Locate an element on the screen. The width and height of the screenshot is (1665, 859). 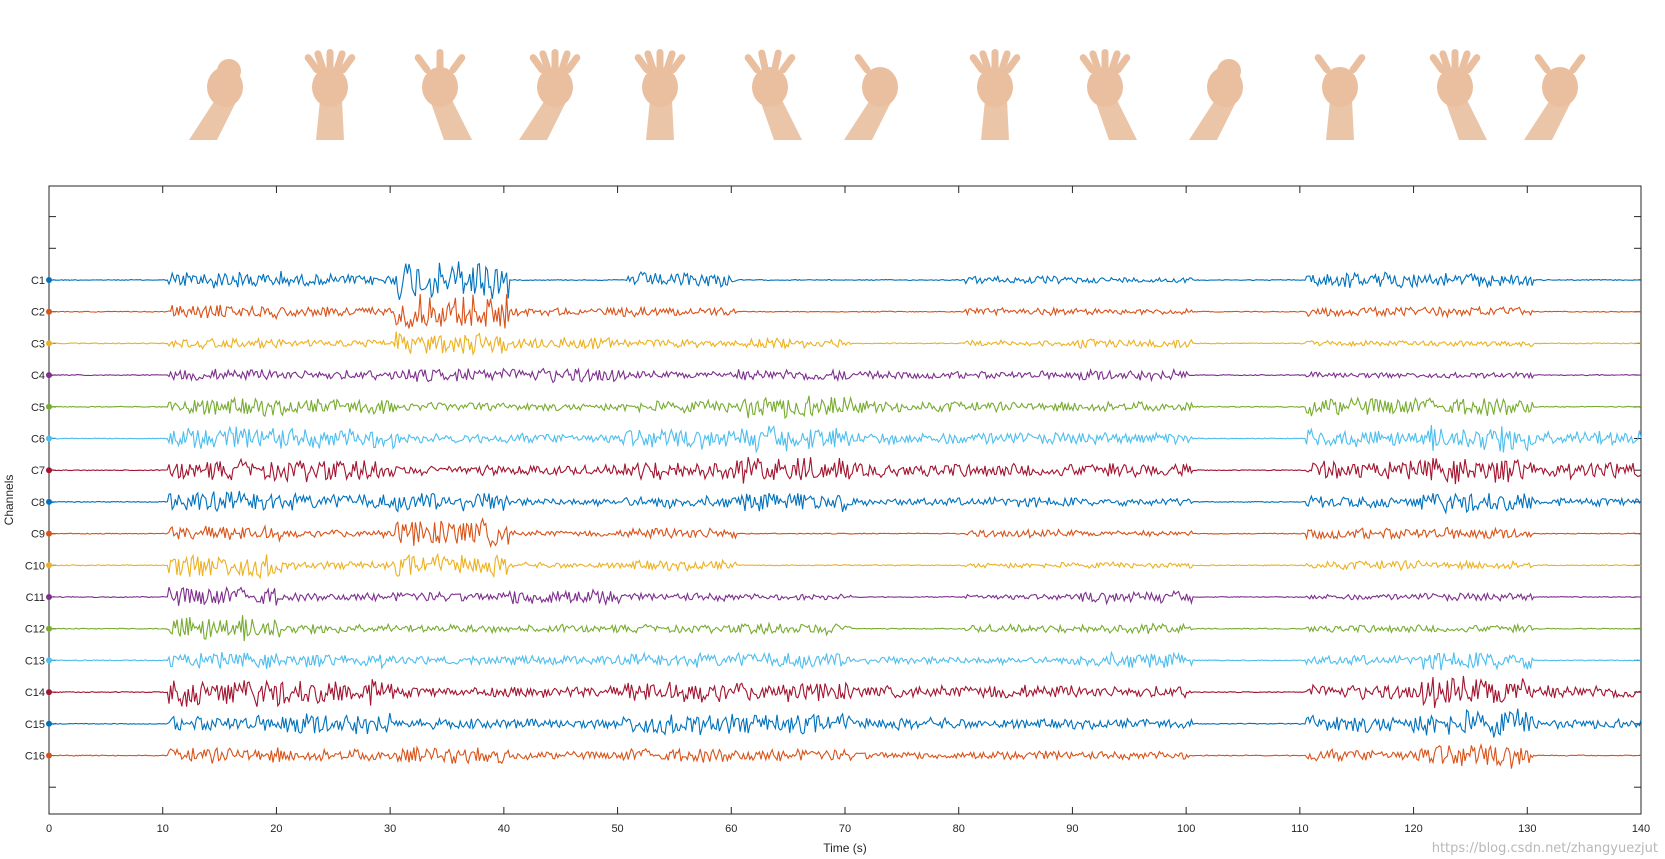
x-tick-label: 40 is located at coordinates (504, 829).